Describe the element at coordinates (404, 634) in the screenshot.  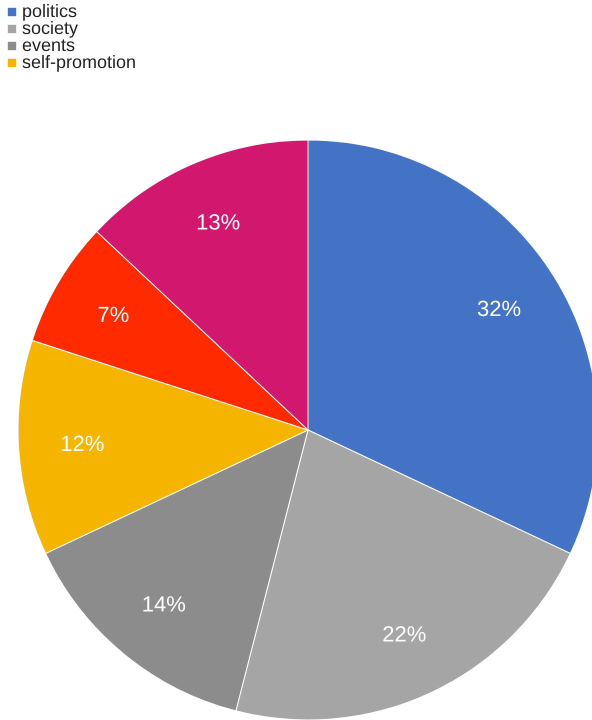
I see `data-label: 22%` at that location.